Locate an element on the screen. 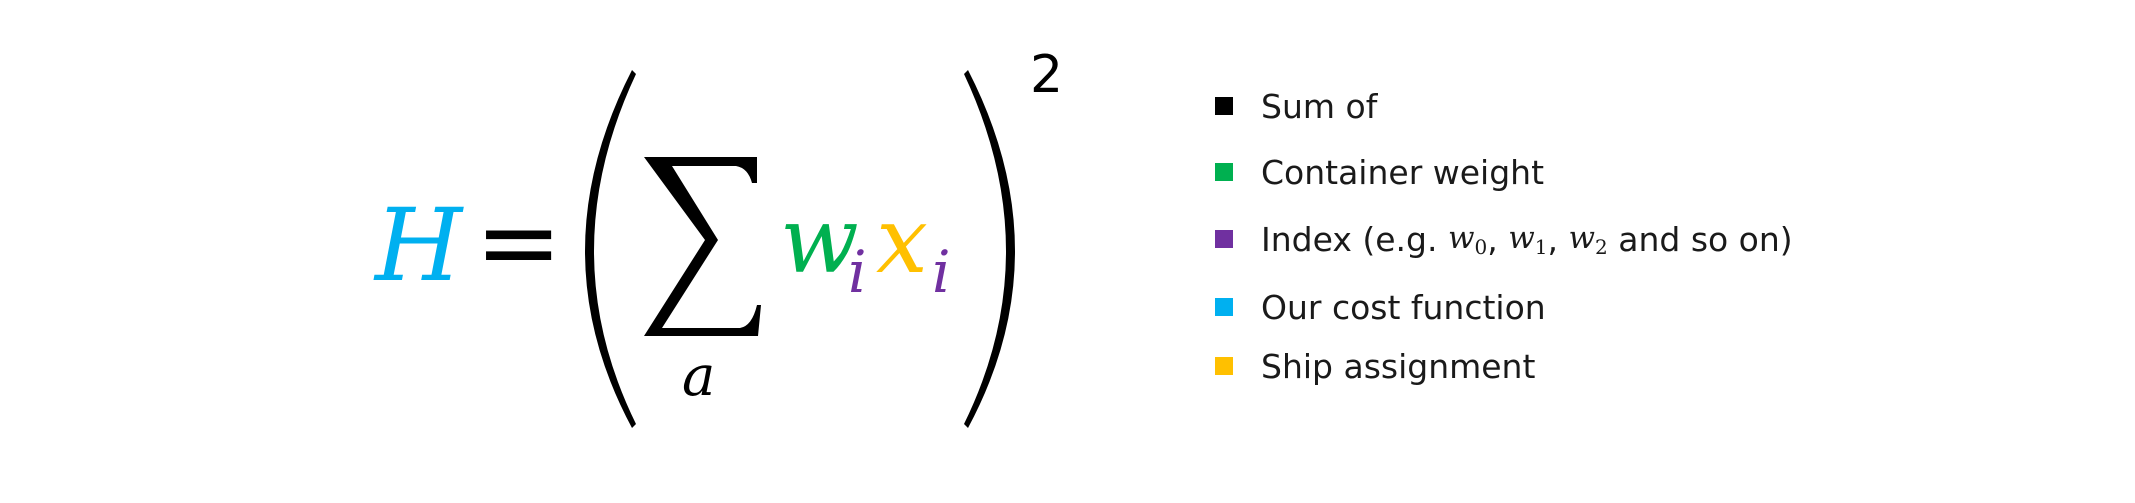 Image resolution: width=2135 pixels, height=503 pixels. legend-item-cost-function: Our cost function is located at coordinates (1380, 307).